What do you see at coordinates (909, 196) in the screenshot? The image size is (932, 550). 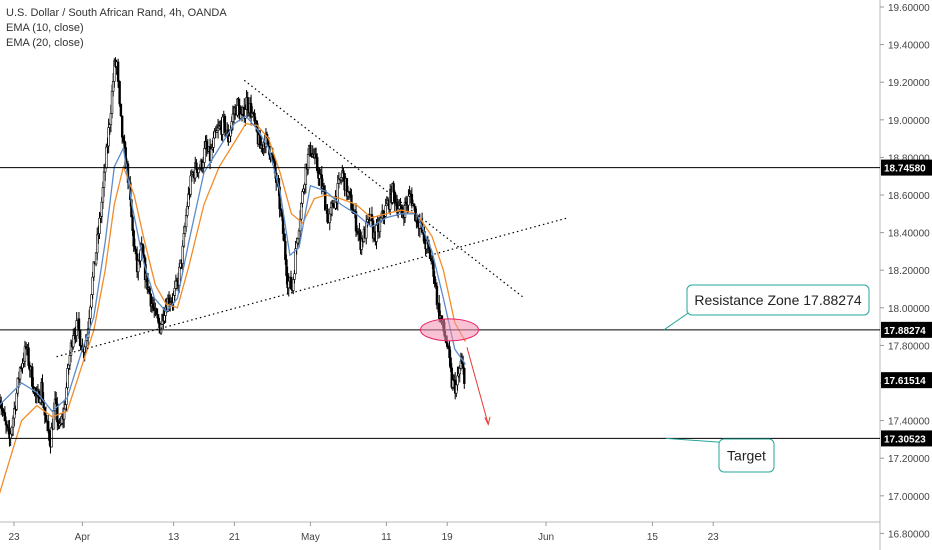 I see `price-tick-label: 18.60000` at bounding box center [909, 196].